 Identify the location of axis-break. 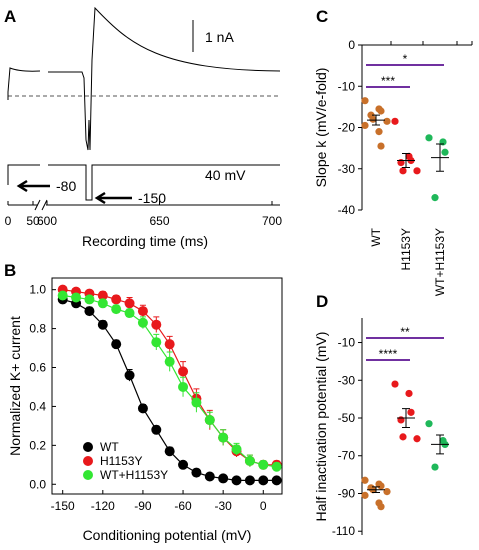
(41, 205).